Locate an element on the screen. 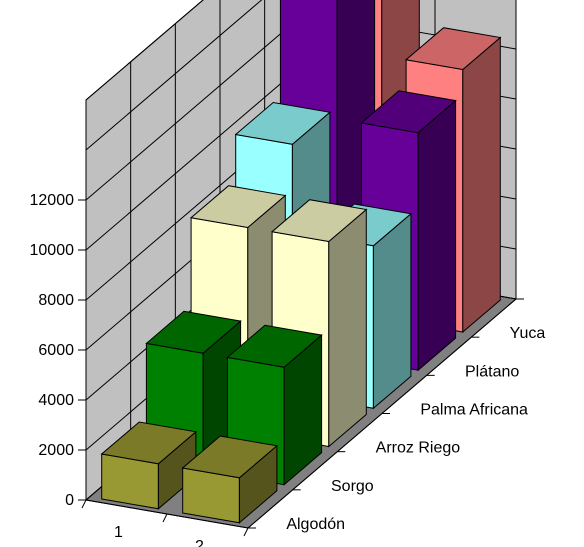 This screenshot has height=547, width=584. y-tick-label: 8000 is located at coordinates (56, 300).